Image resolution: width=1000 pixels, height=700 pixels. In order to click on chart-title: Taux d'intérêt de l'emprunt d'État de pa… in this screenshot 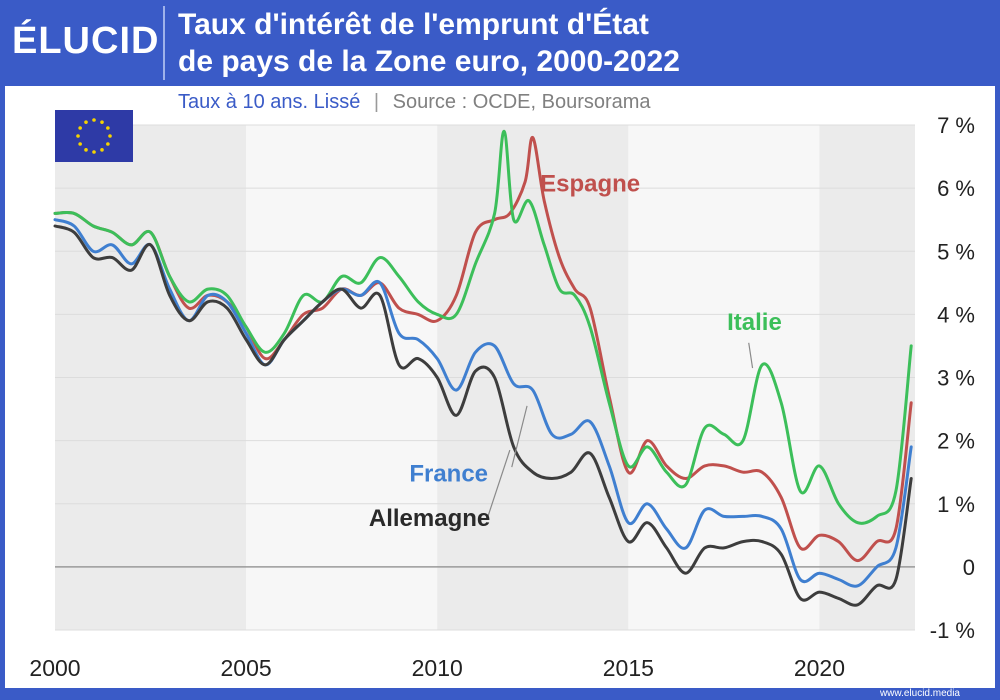, I will do `click(578, 43)`.